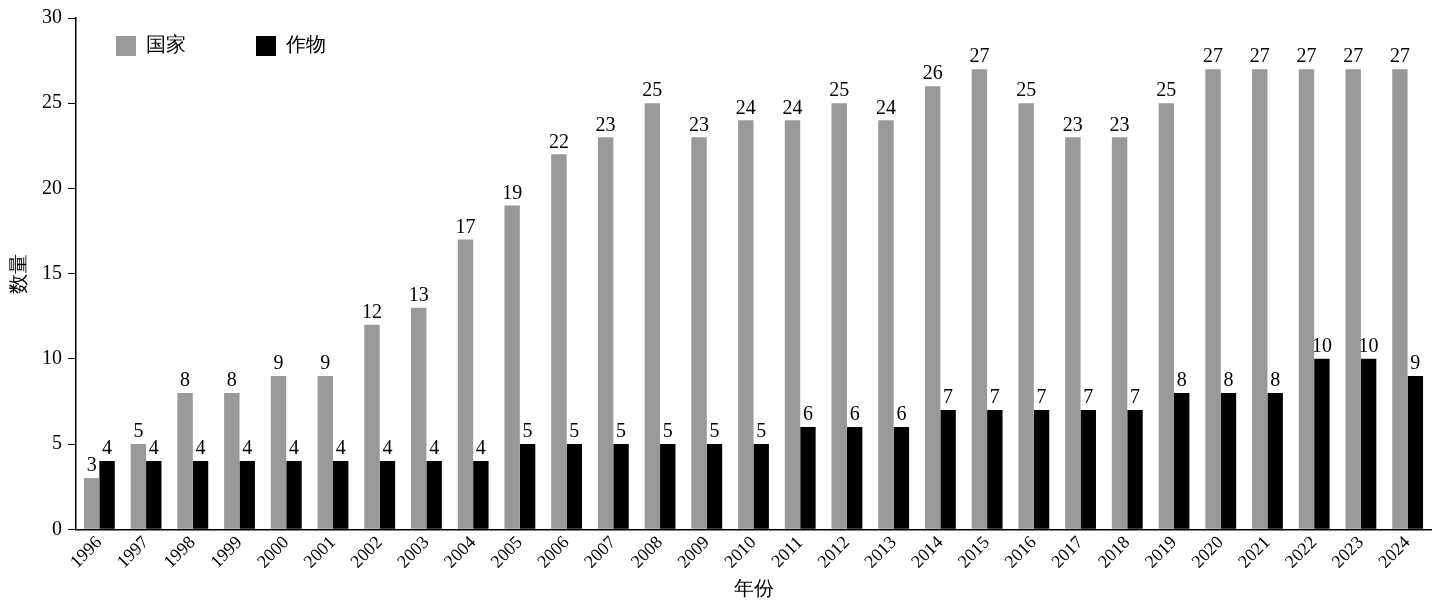 The width and height of the screenshot is (1437, 606). What do you see at coordinates (512, 191) in the screenshot?
I see `data-label: 19` at bounding box center [512, 191].